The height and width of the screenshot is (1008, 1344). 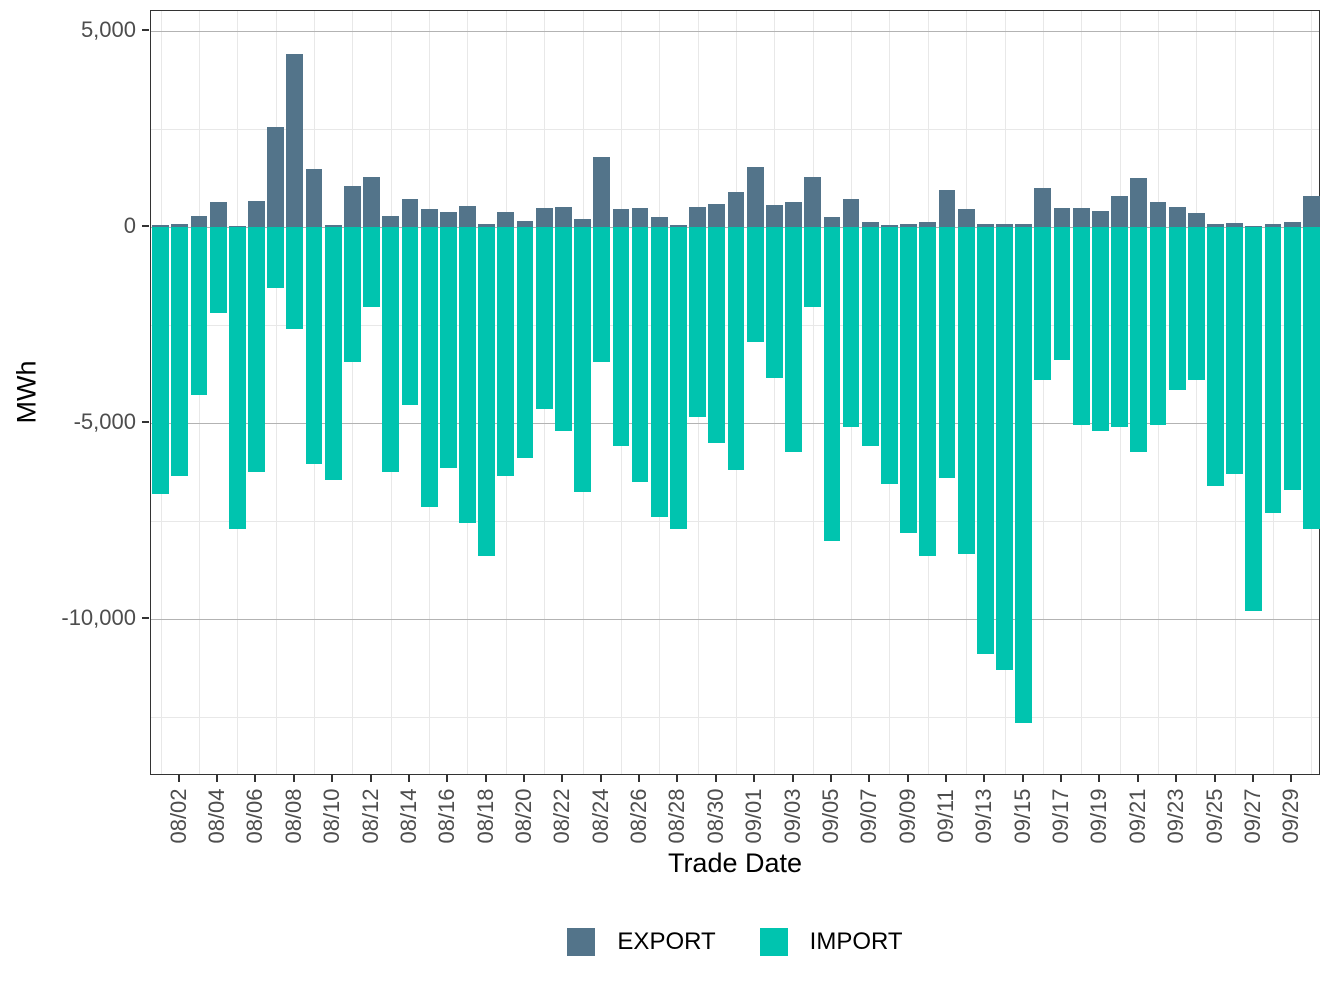 What do you see at coordinates (562, 816) in the screenshot?
I see `x-tick-label: 08/22` at bounding box center [562, 816].